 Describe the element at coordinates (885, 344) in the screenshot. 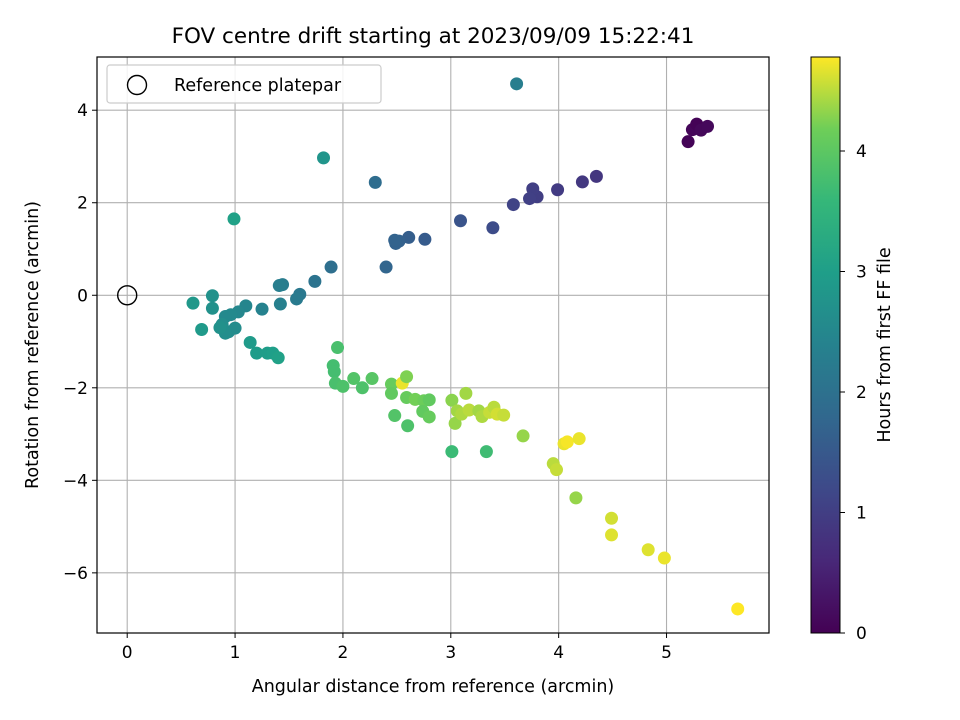

I see `colorbar-label: Hours from first FF file` at that location.